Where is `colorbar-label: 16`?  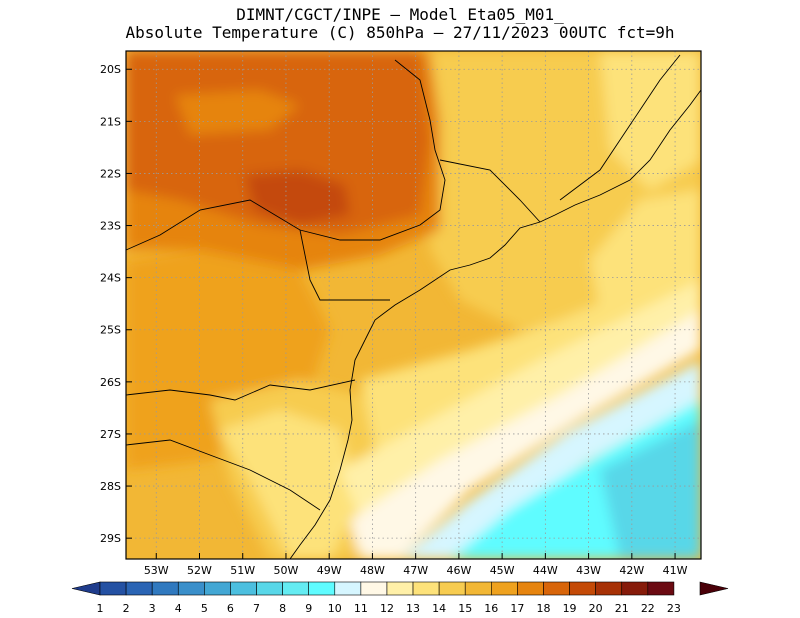
colorbar-label: 16 is located at coordinates (491, 608).